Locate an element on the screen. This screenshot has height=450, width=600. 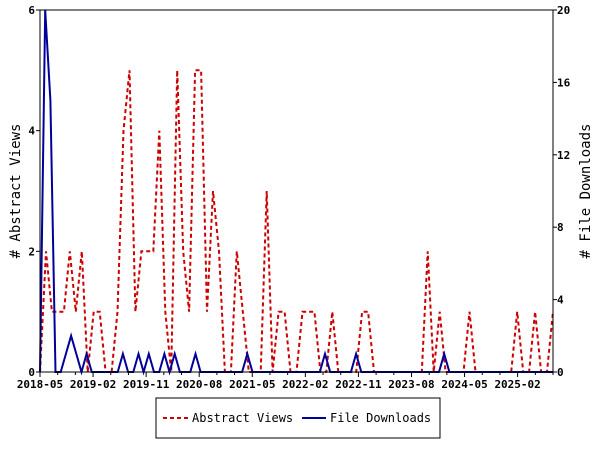
y-right-tick-label: 20 is located at coordinates (563, 10).